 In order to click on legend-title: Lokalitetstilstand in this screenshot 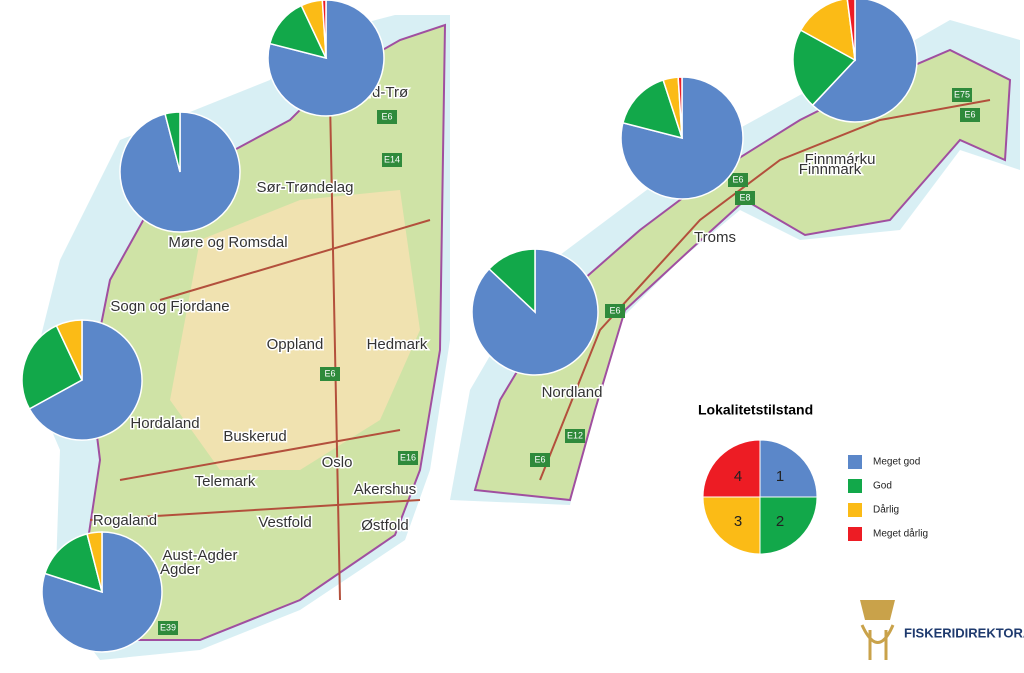, I will do `click(755, 410)`.